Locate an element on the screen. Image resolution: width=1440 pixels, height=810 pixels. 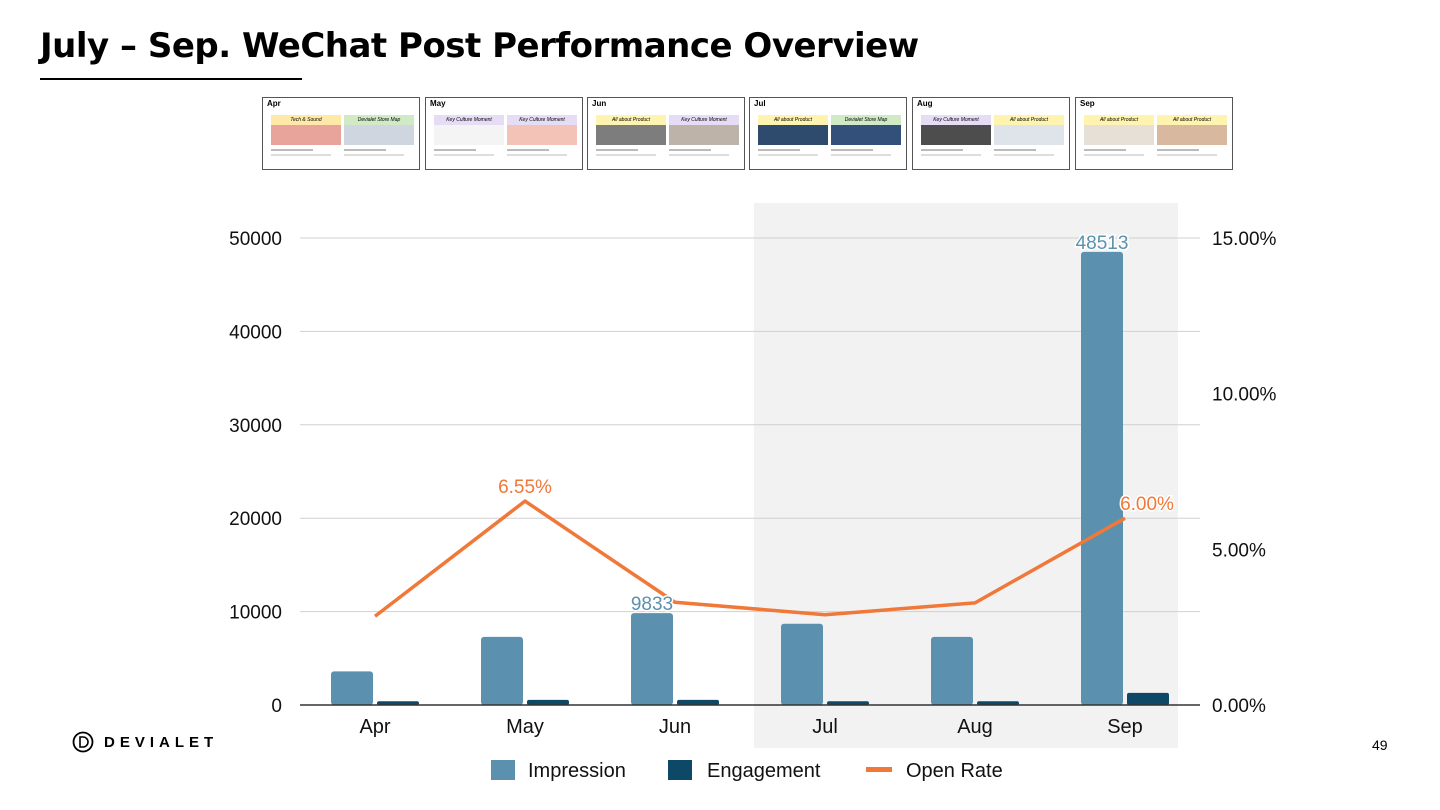
x-tick-label: Jul is located at coordinates (825, 727).